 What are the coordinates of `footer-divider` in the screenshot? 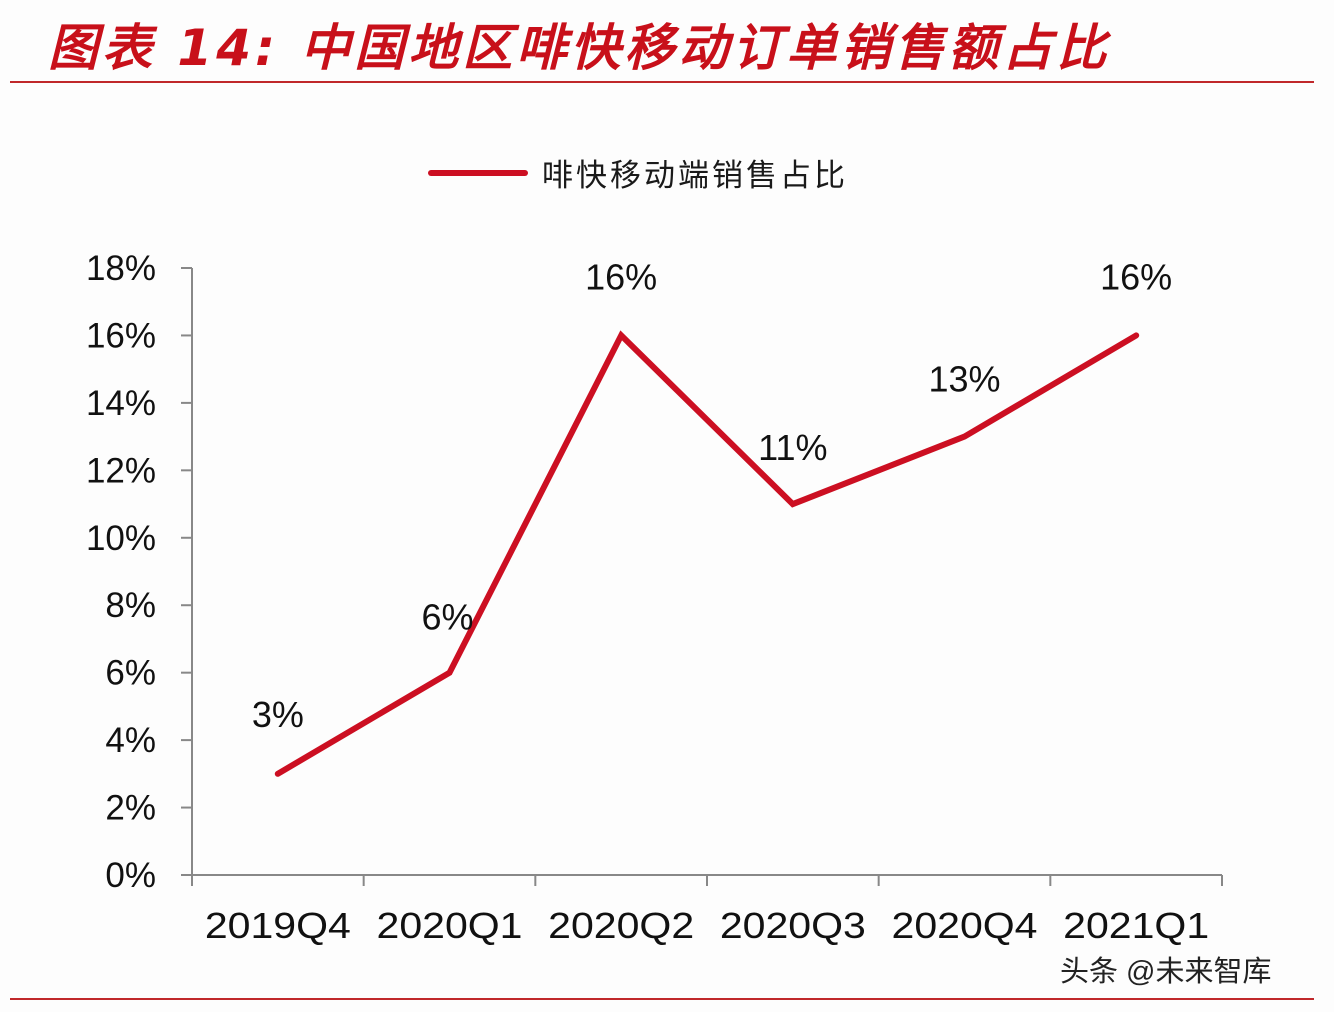 It's located at (662, 999).